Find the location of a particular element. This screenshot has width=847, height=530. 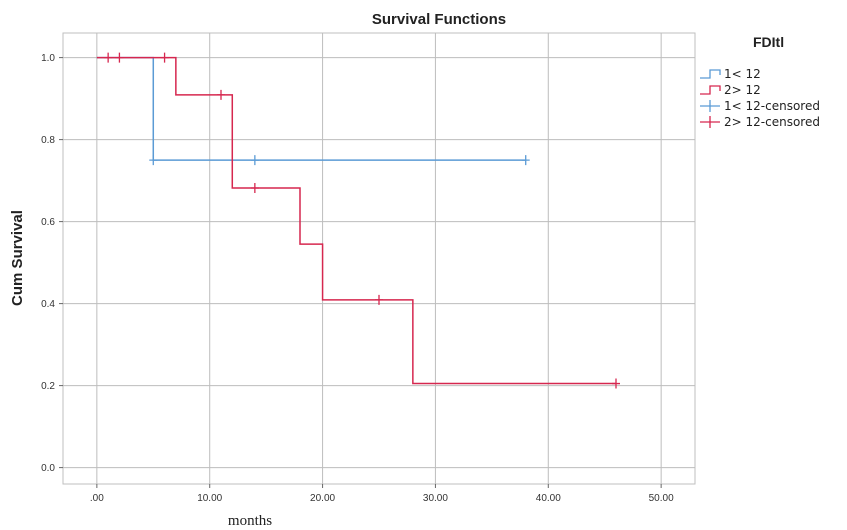

legend-title: FDItl is located at coordinates (768, 42).